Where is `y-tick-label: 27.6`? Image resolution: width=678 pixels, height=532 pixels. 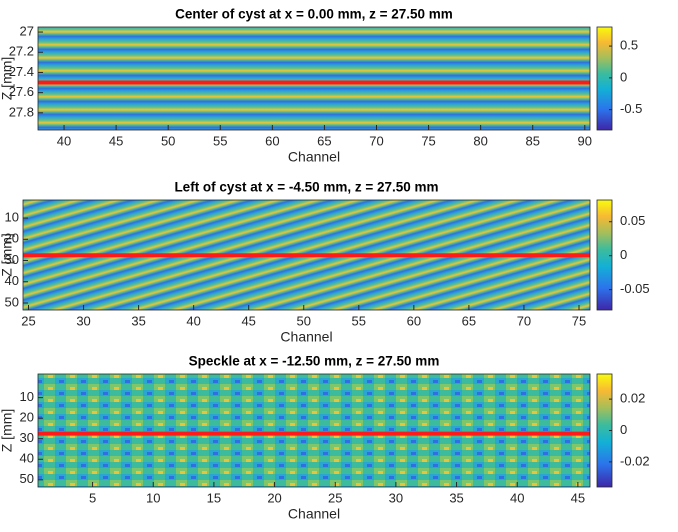 y-tick-label: 27.6 is located at coordinates (21, 91).